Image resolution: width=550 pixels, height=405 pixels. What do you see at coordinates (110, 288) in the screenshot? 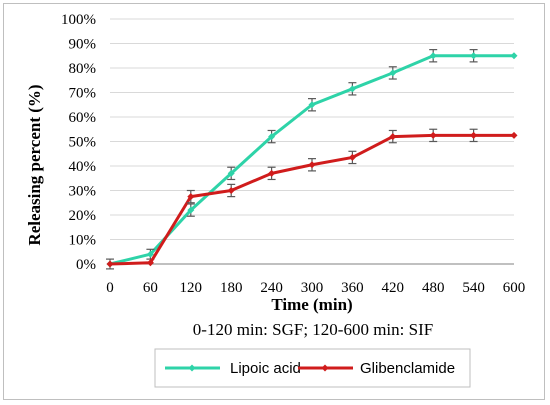
I see `x-tick-label: 0` at bounding box center [110, 288].